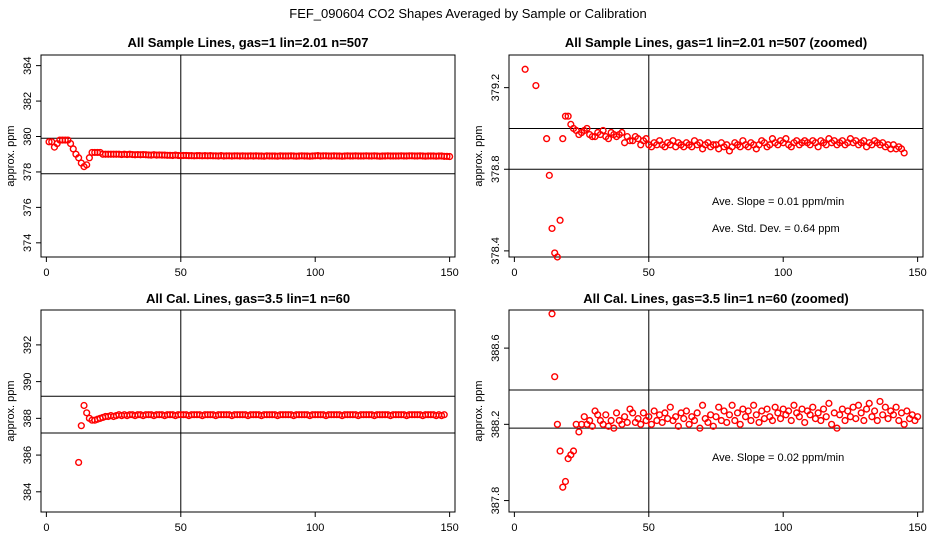 This screenshot has width=936, height=540. I want to click on y-tick-label: 388.2, so click(496, 425).